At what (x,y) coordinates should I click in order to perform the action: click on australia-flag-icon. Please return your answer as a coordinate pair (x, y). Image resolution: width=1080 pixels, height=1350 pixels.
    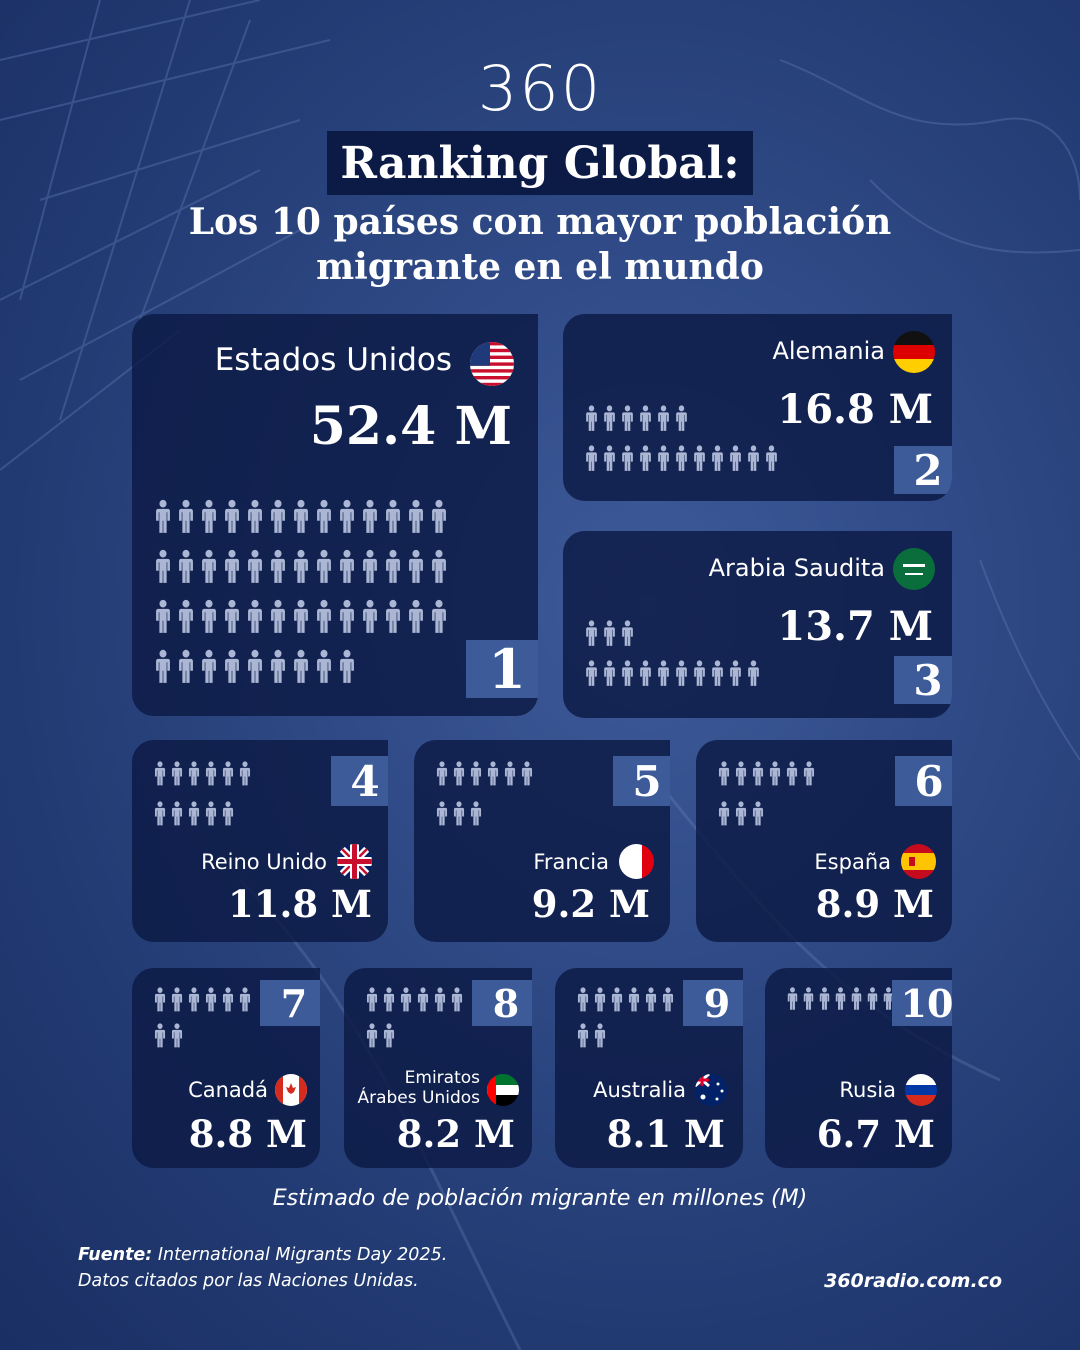
    Looking at the image, I should click on (711, 1090).